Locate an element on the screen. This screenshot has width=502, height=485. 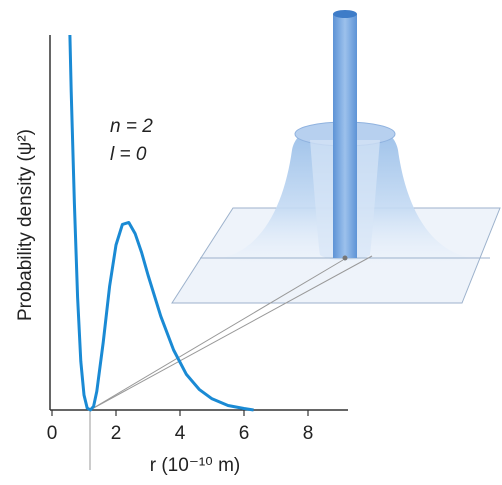
x-tick-label: 6 is located at coordinates (244, 433).